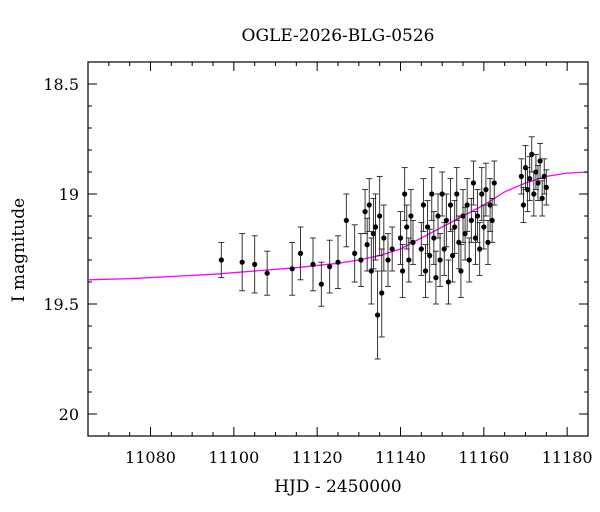 The height and width of the screenshot is (512, 600). Describe the element at coordinates (69, 194) in the screenshot. I see `y-tick-label: 19` at that location.